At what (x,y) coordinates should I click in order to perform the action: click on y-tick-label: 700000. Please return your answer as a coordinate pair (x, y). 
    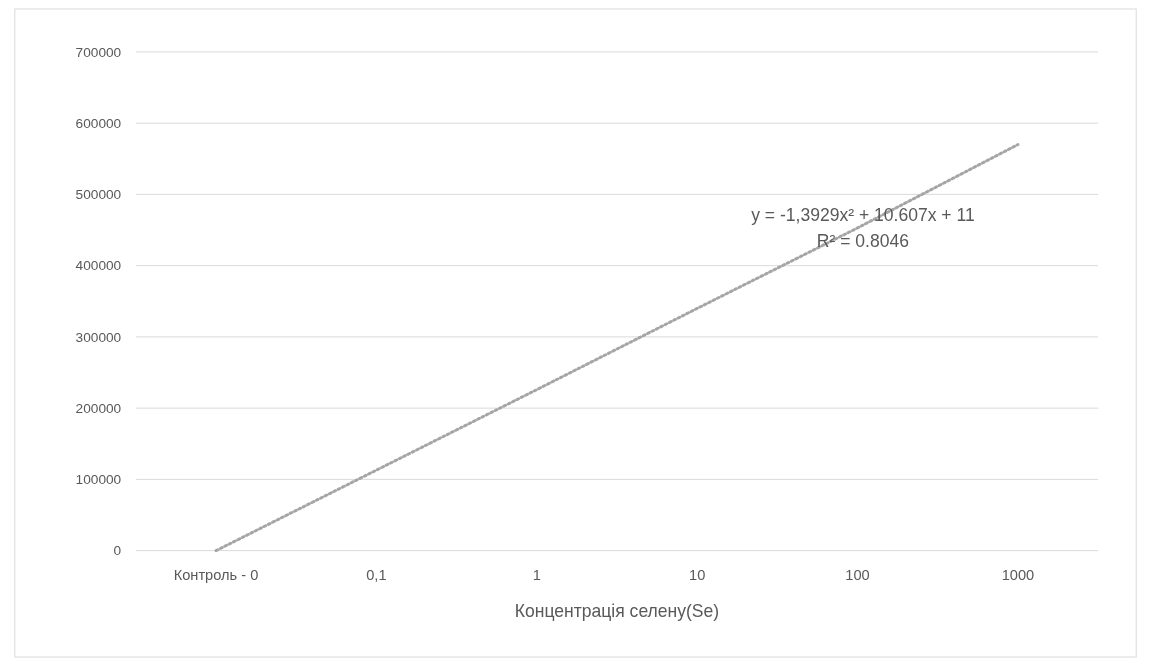
    Looking at the image, I should click on (98, 52).